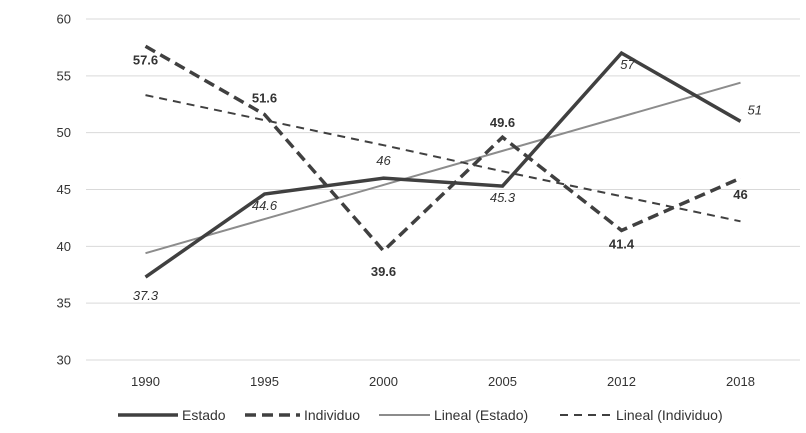  What do you see at coordinates (64, 303) in the screenshot?
I see `y-tick-label: 35` at bounding box center [64, 303].